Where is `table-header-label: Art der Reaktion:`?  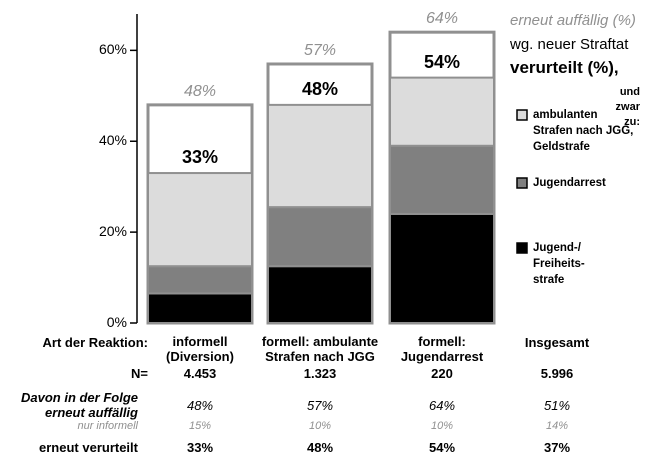 table-header-label: Art der Reaktion: is located at coordinates (95, 342).